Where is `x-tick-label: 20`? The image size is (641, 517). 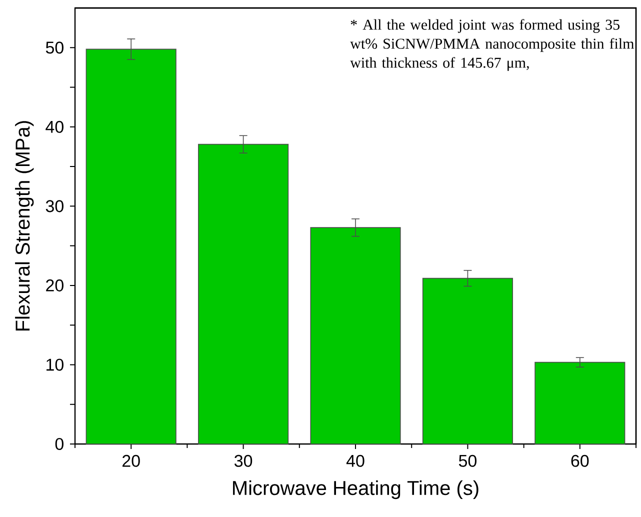
x-tick-label: 20 is located at coordinates (131, 460).